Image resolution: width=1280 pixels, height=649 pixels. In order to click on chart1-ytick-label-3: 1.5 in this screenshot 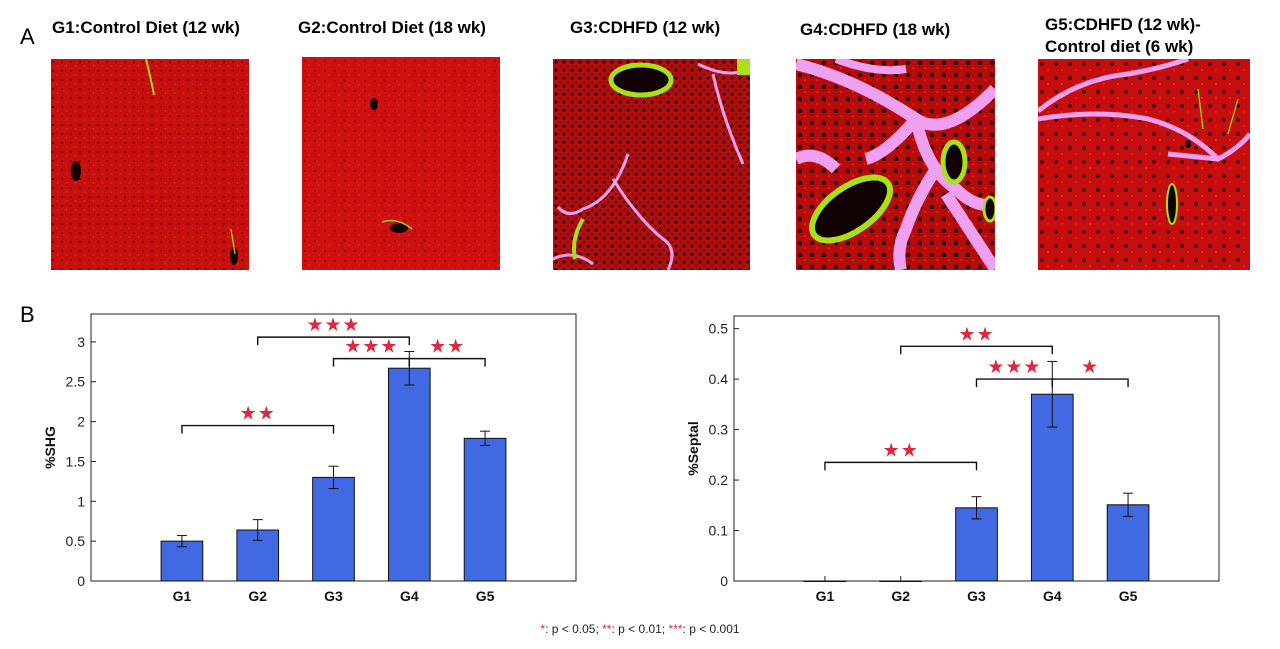, I will do `click(76, 461)`.